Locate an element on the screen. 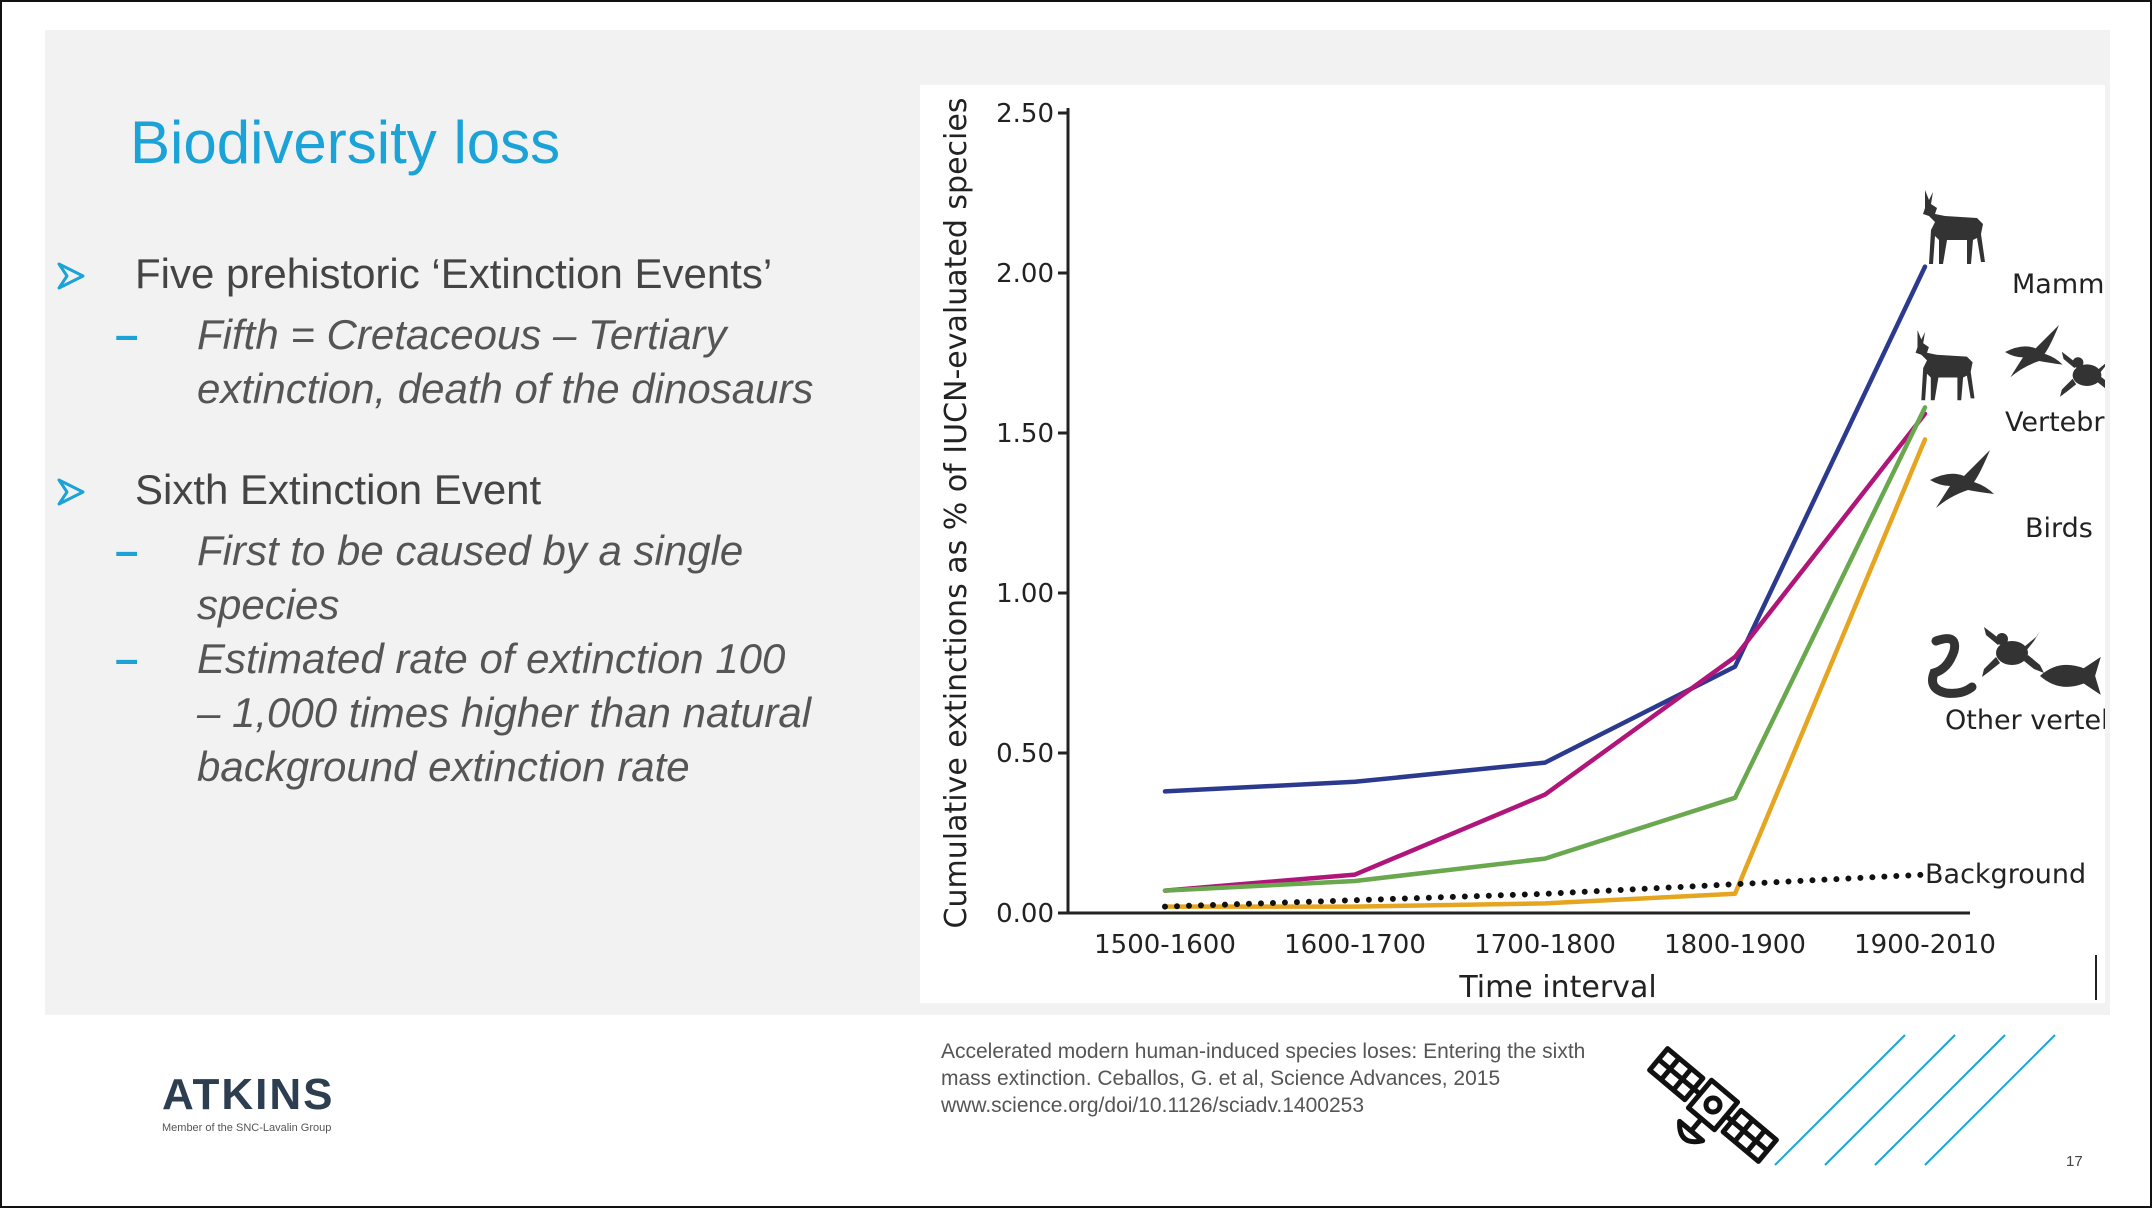  series-line-other-vertebrates is located at coordinates (1545, 673).